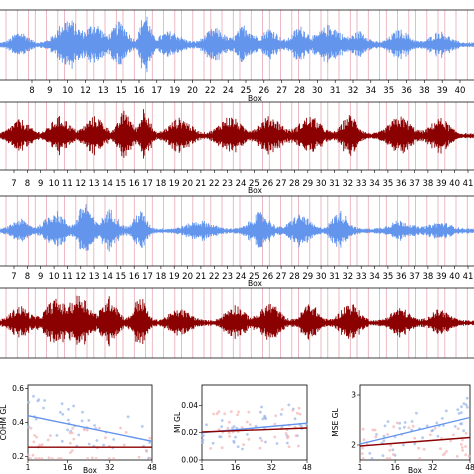 The width and height of the screenshot is (474, 474). Describe the element at coordinates (255, 98) in the screenshot. I see `x-axis-title: Box` at that location.